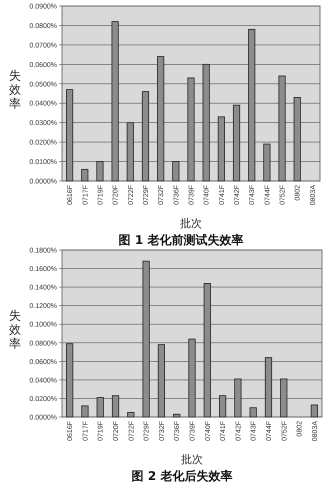 This screenshot has height=486, width=330. What do you see at coordinates (182, 476) in the screenshot?
I see `text: 图 2 老化后失效率` at bounding box center [182, 476].